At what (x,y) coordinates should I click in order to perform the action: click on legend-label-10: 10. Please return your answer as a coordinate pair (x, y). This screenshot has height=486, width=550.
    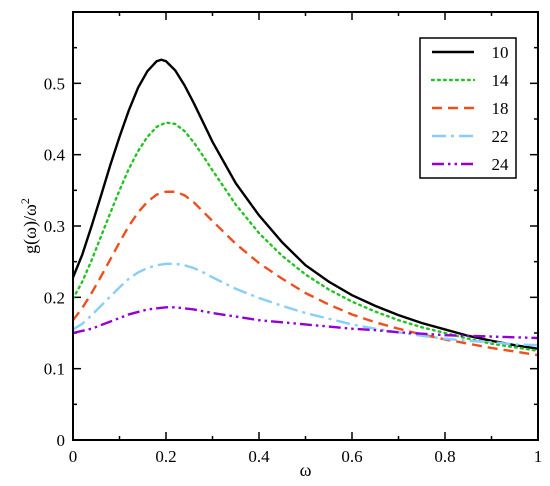
    Looking at the image, I should click on (500, 52).